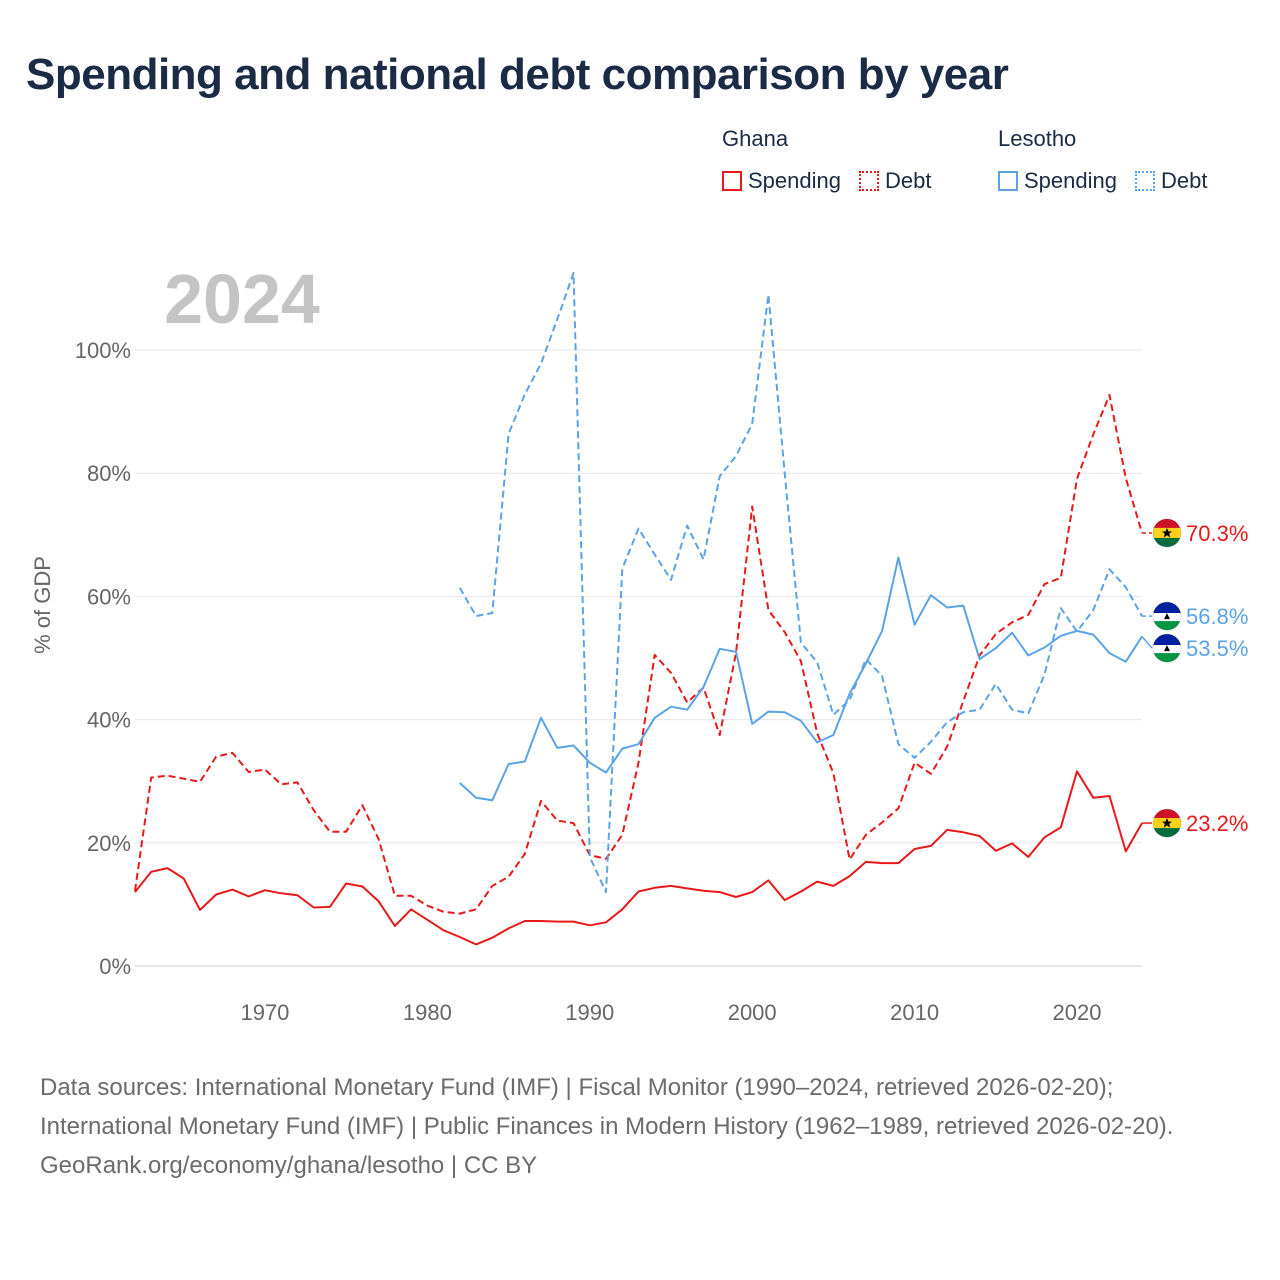 The height and width of the screenshot is (1280, 1280). Describe the element at coordinates (1217, 533) in the screenshot. I see `end-value-label: 70.3%` at that location.